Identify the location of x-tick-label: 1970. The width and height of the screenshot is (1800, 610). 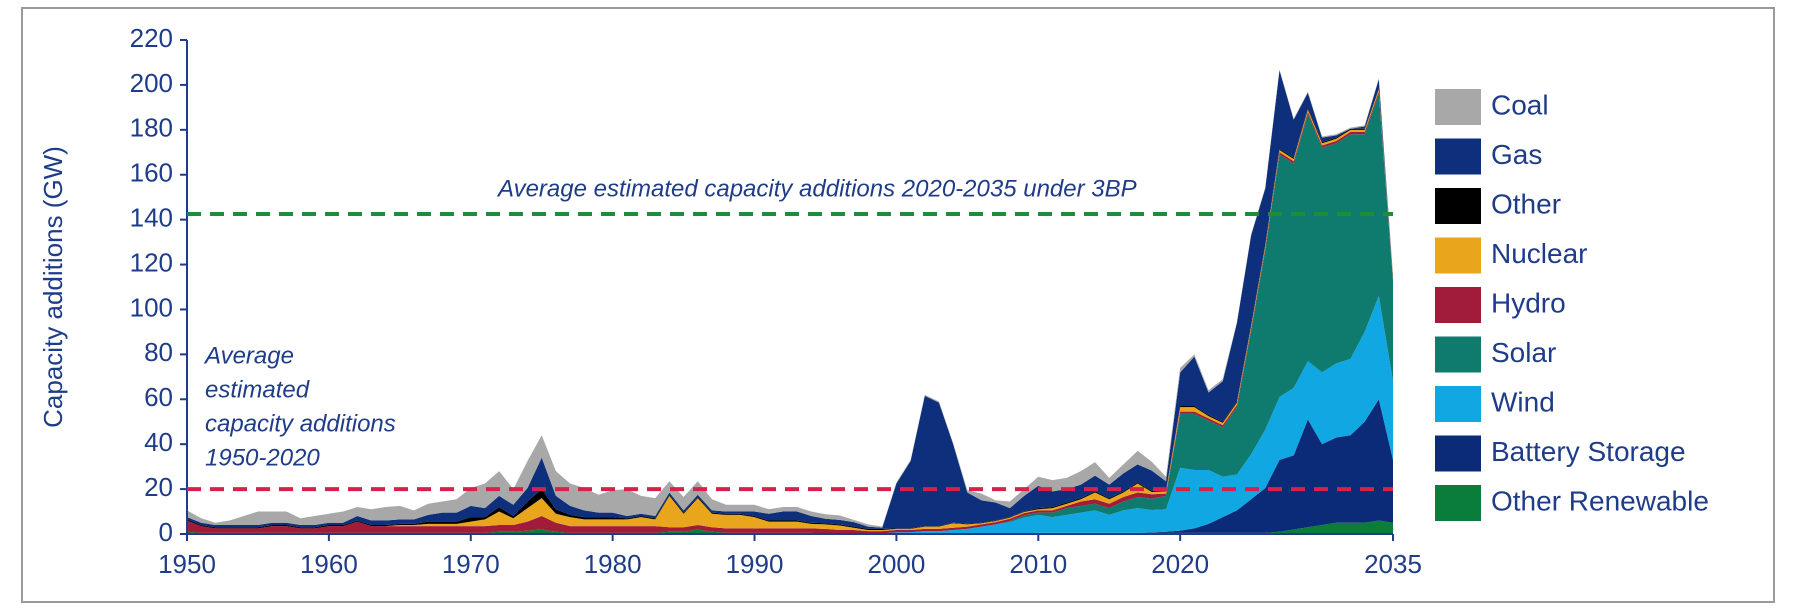
(471, 564).